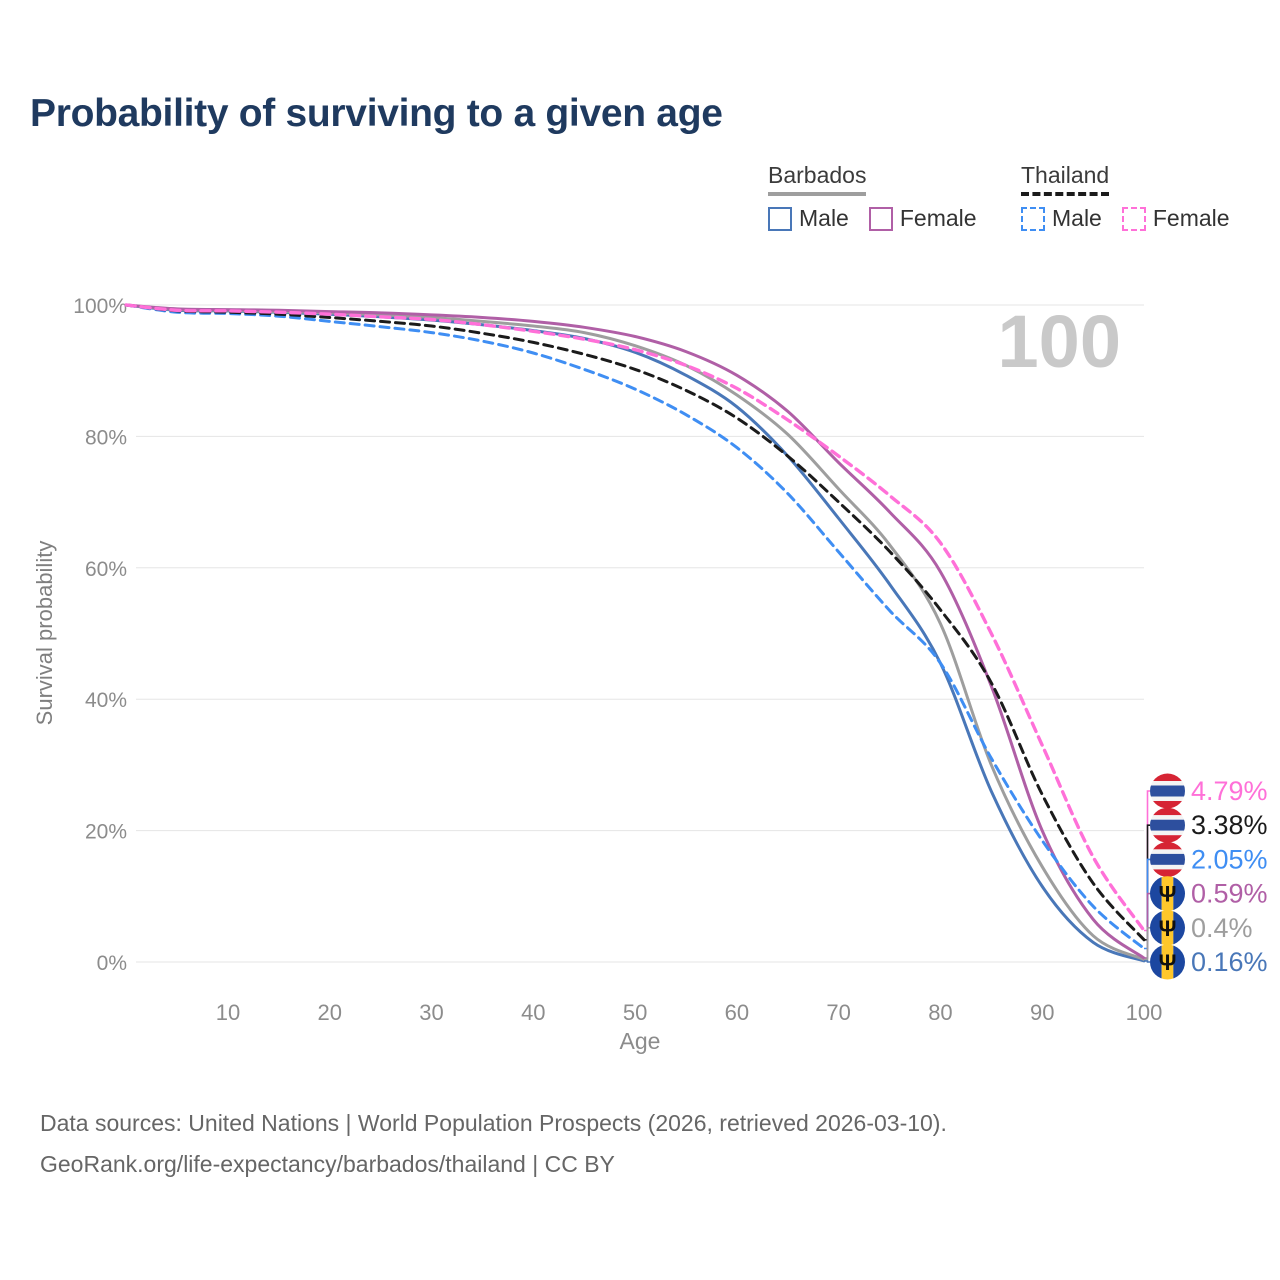 This screenshot has width=1280, height=1280. I want to click on end-label-barbados: Ψ 0.4%, so click(1198, 935).